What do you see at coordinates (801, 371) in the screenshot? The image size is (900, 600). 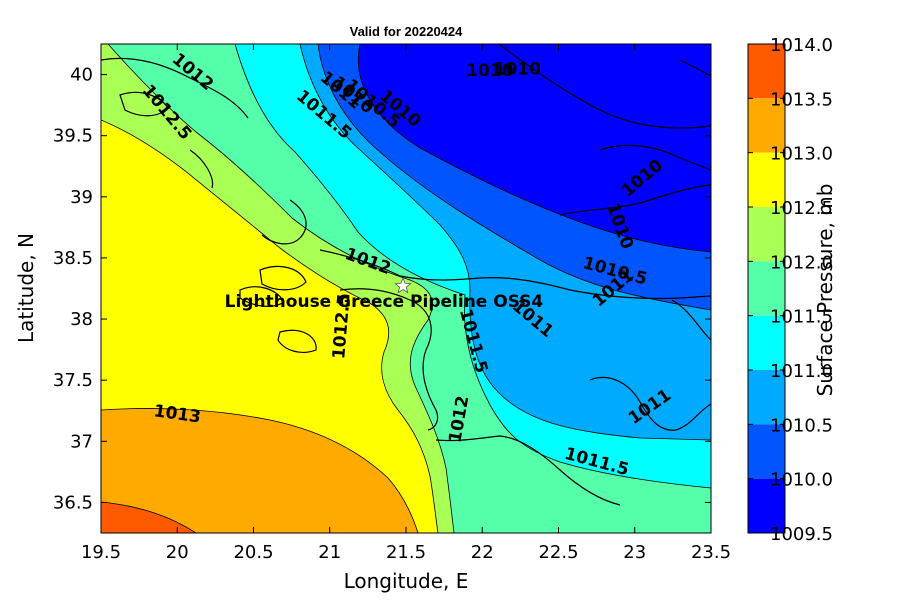 I see `colorbar-tick-label: 1011.0` at bounding box center [801, 371].